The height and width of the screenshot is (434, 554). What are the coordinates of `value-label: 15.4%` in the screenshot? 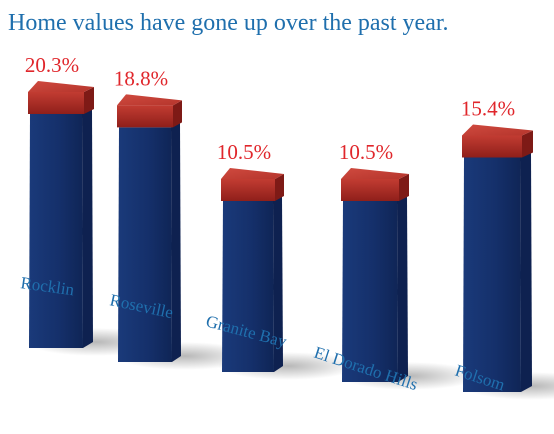 It's located at (488, 109).